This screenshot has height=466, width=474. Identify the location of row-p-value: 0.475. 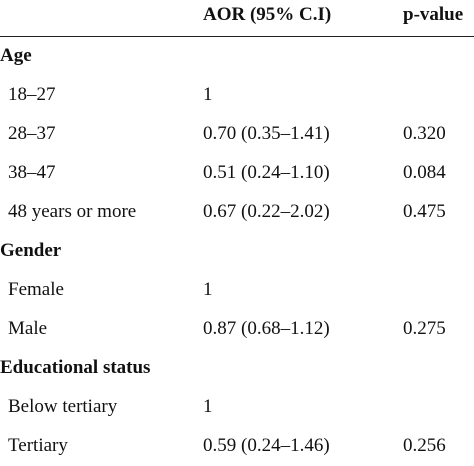
(424, 211).